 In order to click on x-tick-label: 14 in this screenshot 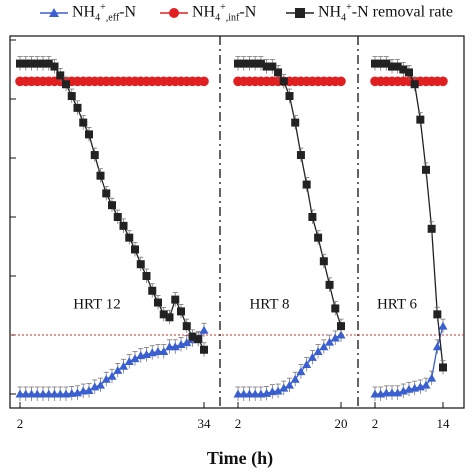, I will do `click(444, 423)`.